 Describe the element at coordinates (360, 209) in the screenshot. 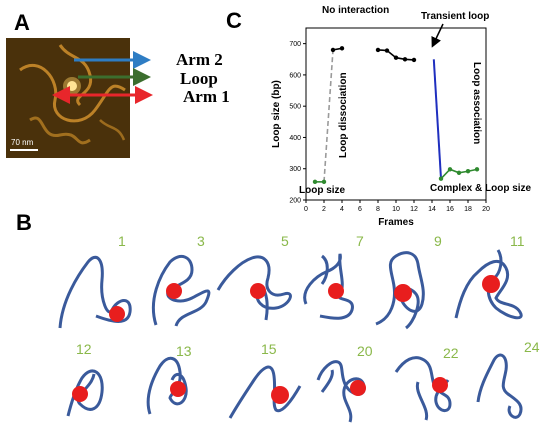

I see `x-tick-label: 6` at that location.